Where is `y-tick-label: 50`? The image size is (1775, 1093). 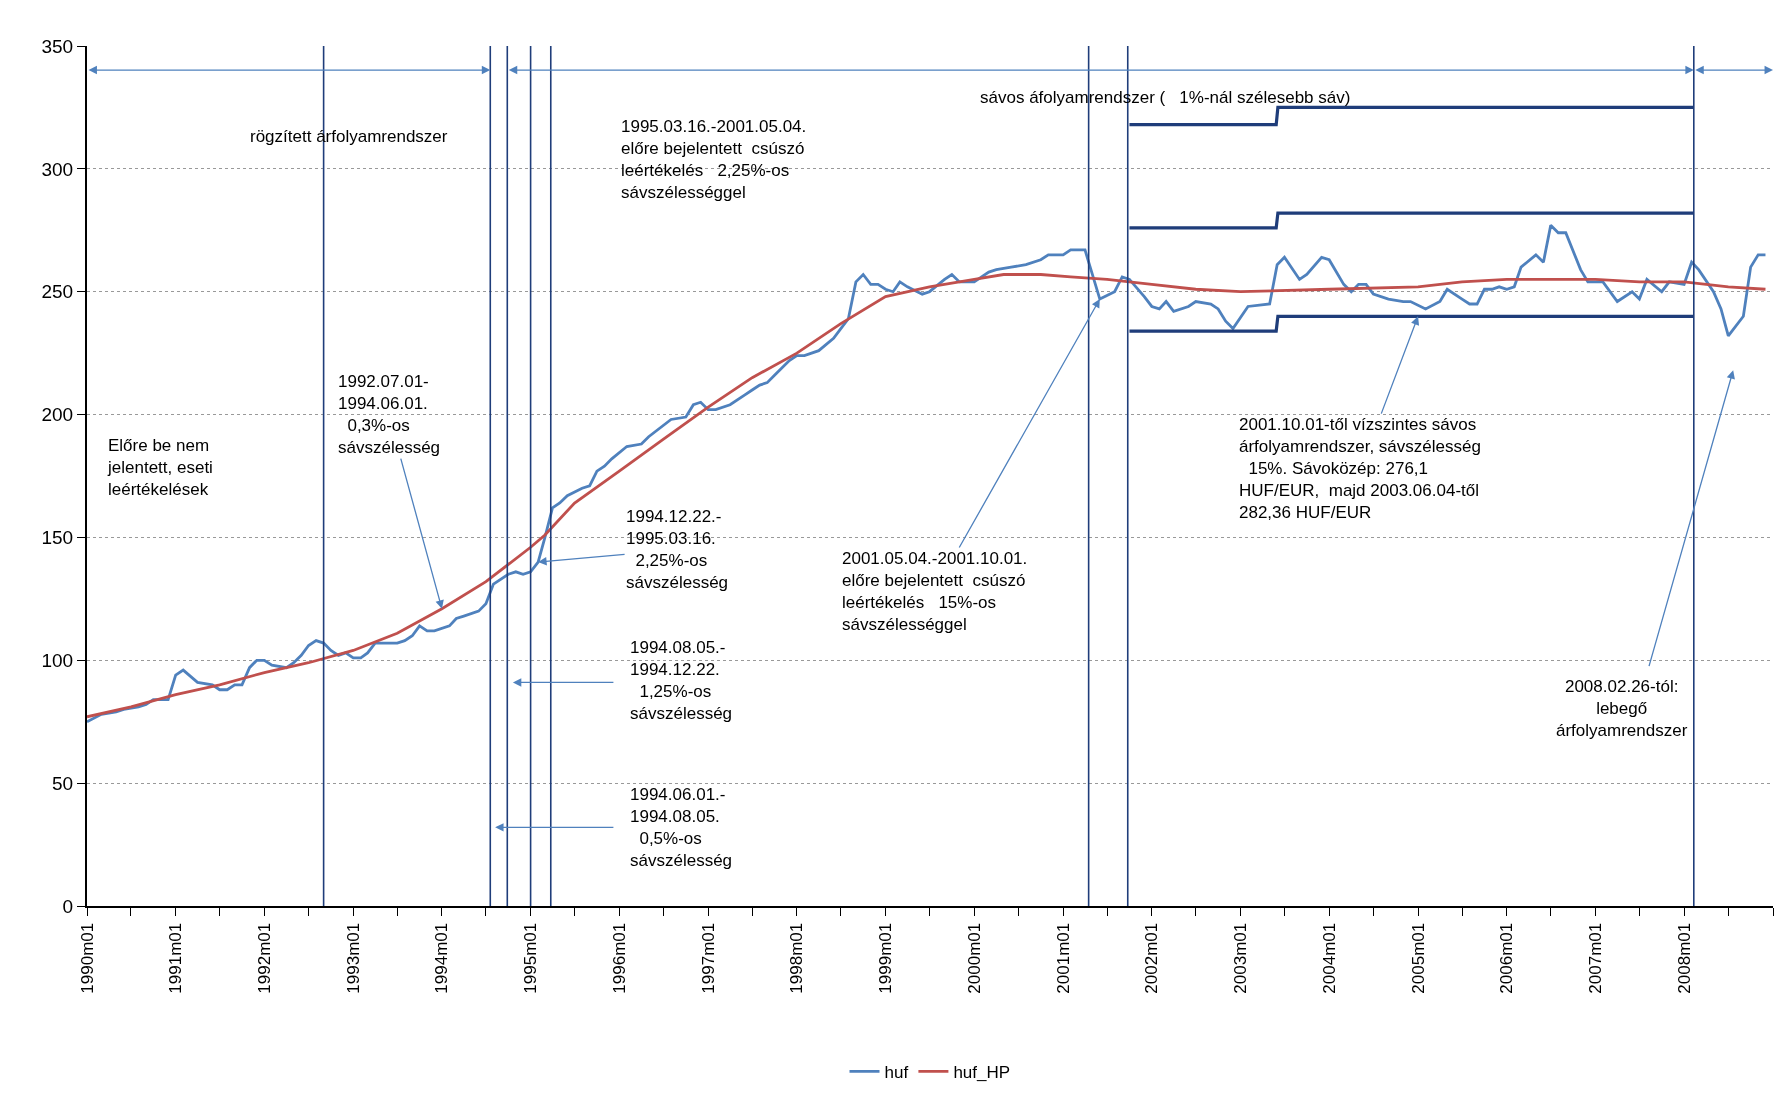 y-tick-label: 50 is located at coordinates (63, 783).